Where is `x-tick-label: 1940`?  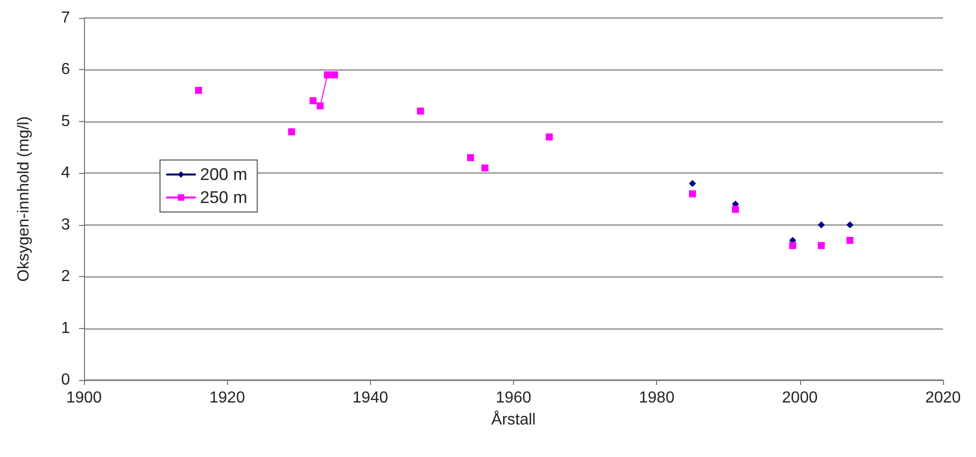
x-tick-label: 1940 is located at coordinates (370, 398).